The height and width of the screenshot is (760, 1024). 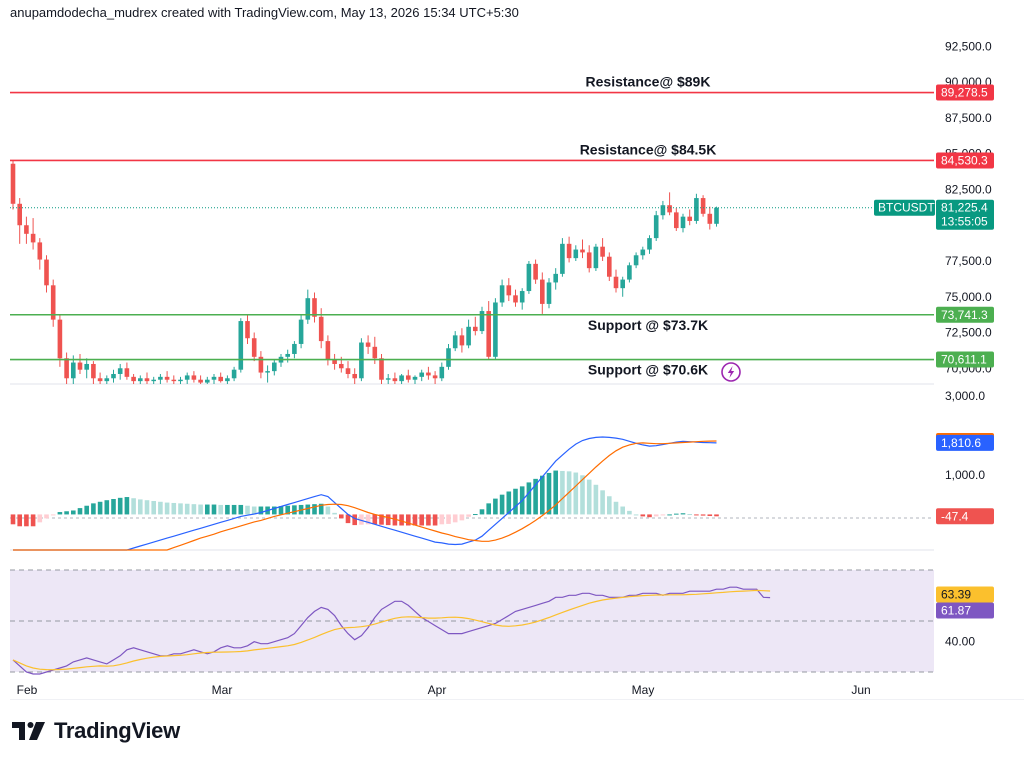 I want to click on signal-line, so click(x=365, y=495).